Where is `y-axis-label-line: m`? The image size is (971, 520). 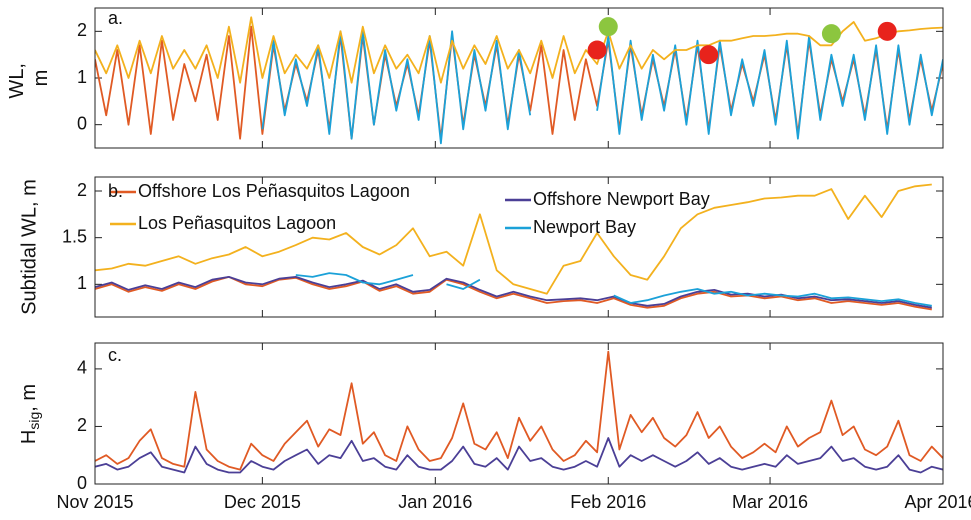
y-axis-label-line: m is located at coordinates (41, 78).